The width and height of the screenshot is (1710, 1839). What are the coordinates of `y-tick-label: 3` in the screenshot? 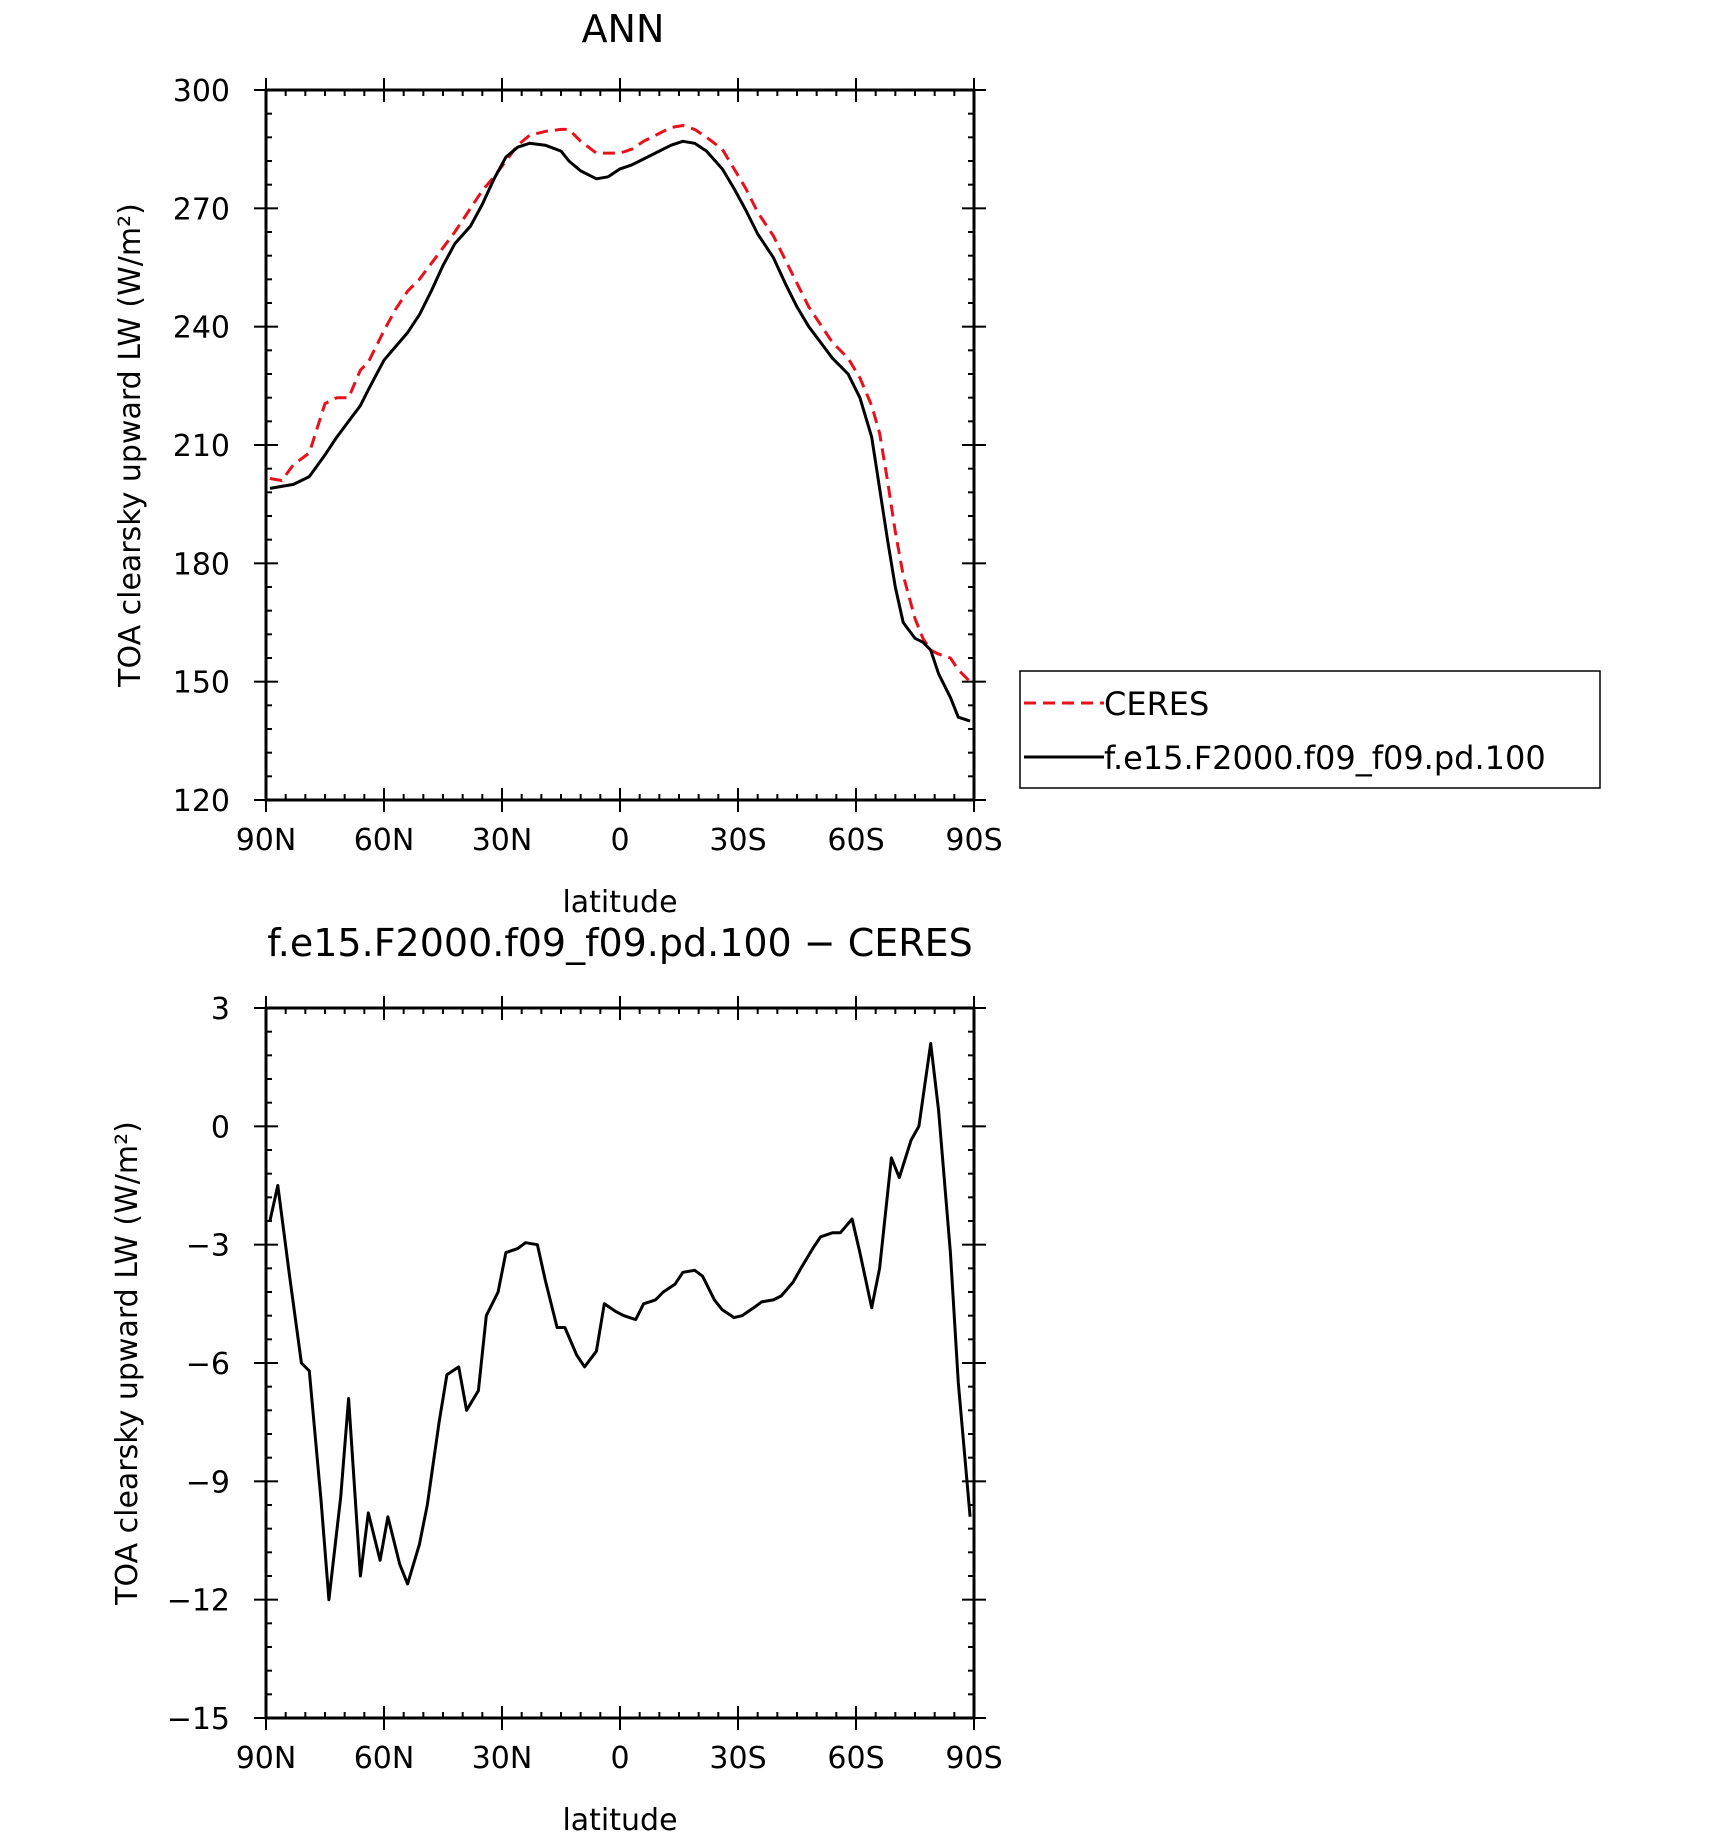 It's located at (220, 1009).